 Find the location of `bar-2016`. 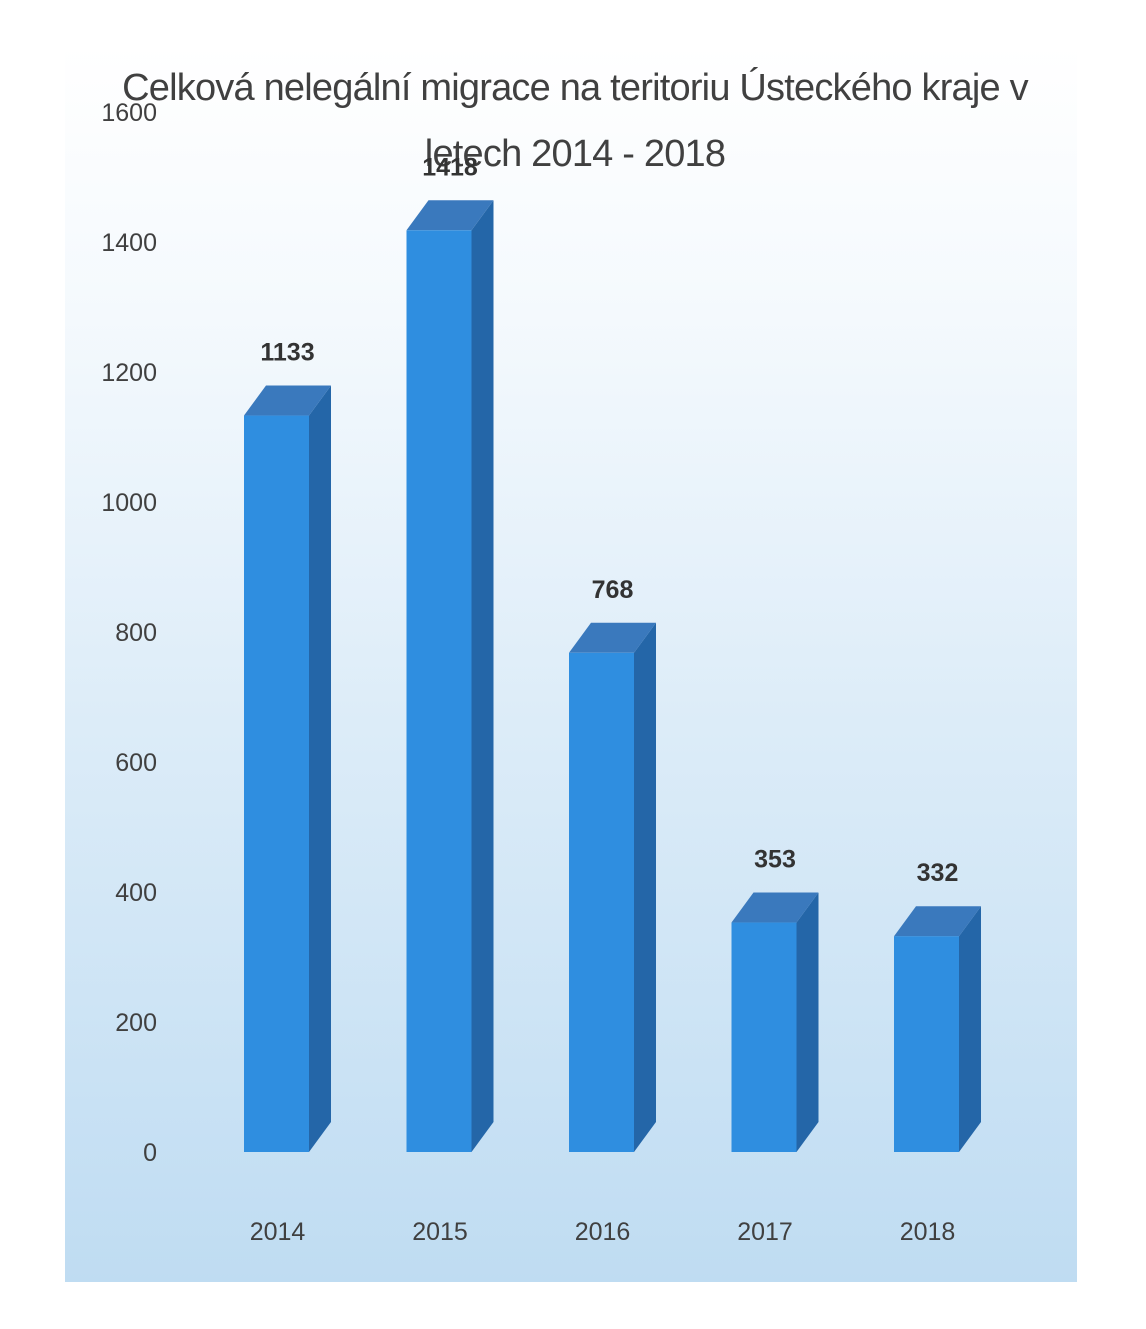

bar-2016 is located at coordinates (612, 887).